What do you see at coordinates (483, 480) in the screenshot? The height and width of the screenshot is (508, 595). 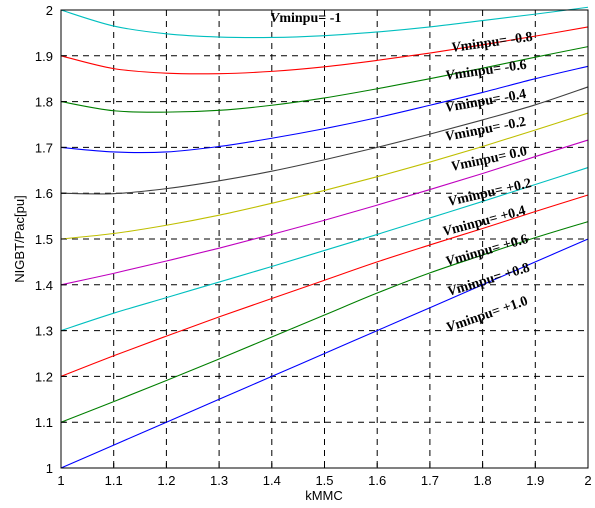 I see `x-tick-label: 1.8` at bounding box center [483, 480].